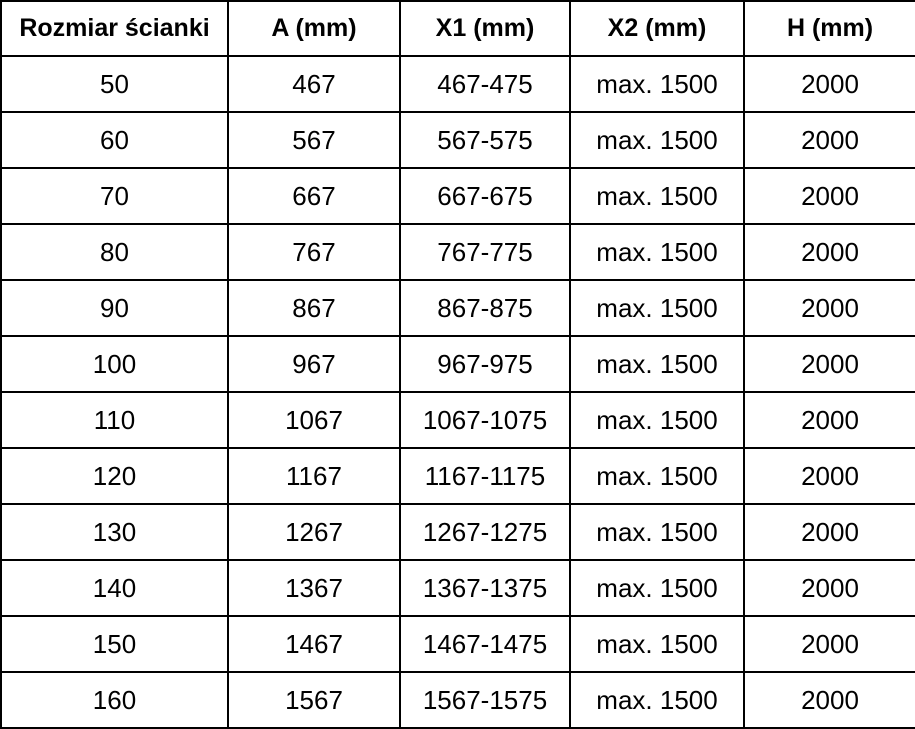 The width and height of the screenshot is (915, 729). What do you see at coordinates (314, 308) in the screenshot?
I see `table-cell: 867` at bounding box center [314, 308].